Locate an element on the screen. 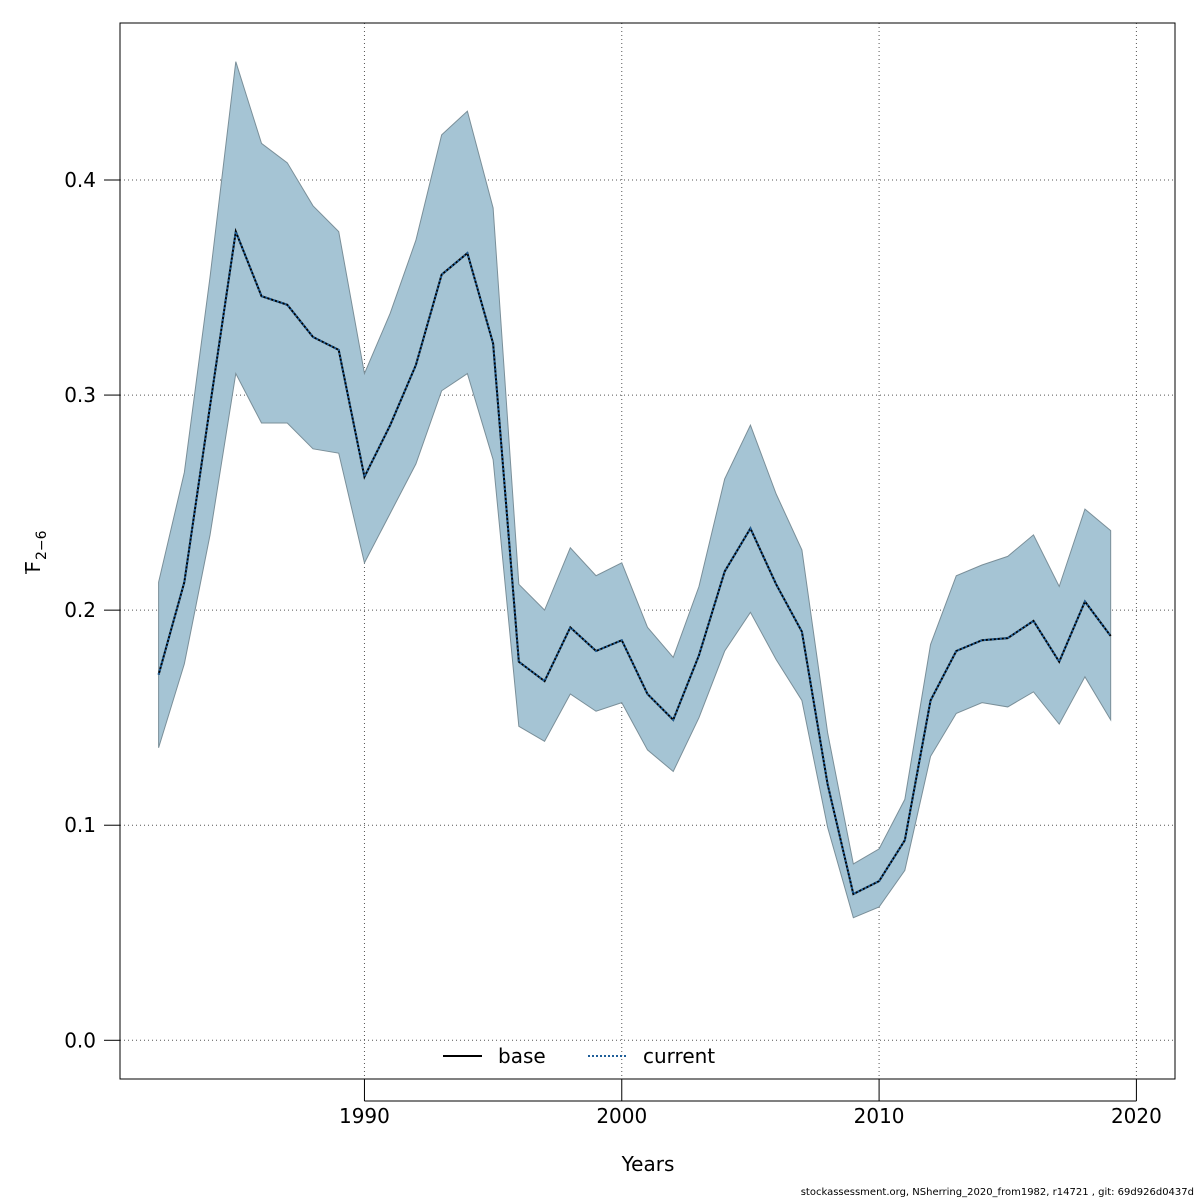  svg-text: F is located at coordinates (33, 567).